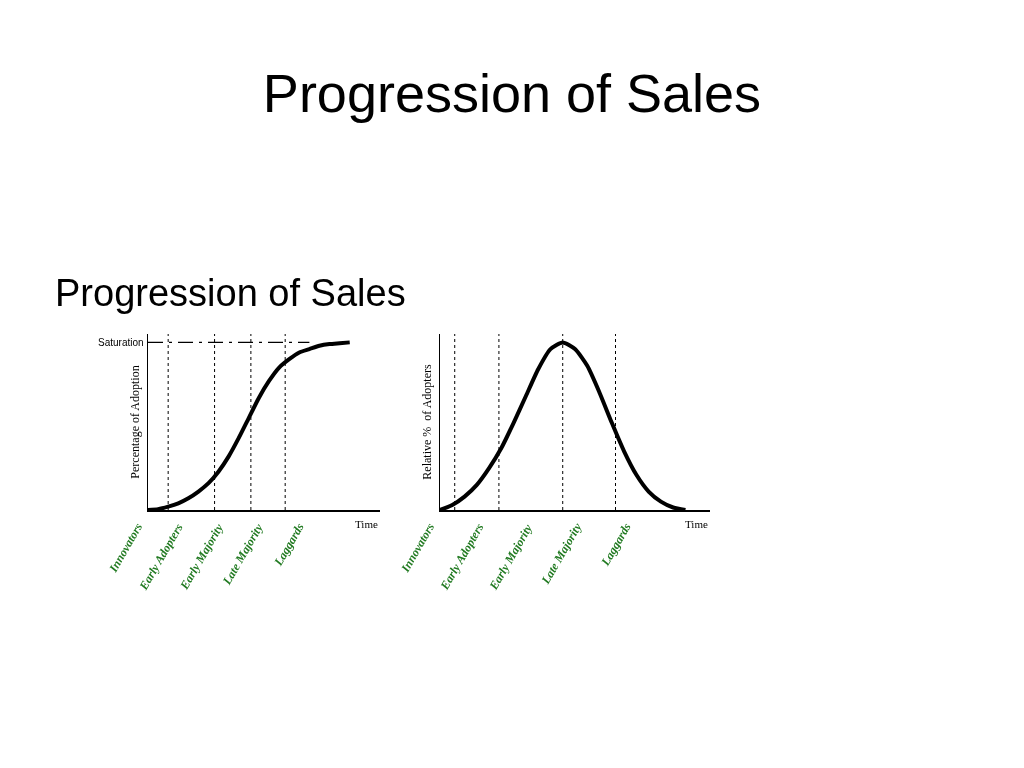 Image resolution: width=1024 pixels, height=768 pixels. What do you see at coordinates (230, 293) in the screenshot?
I see `chart-subtitle: Progression of Sales` at bounding box center [230, 293].